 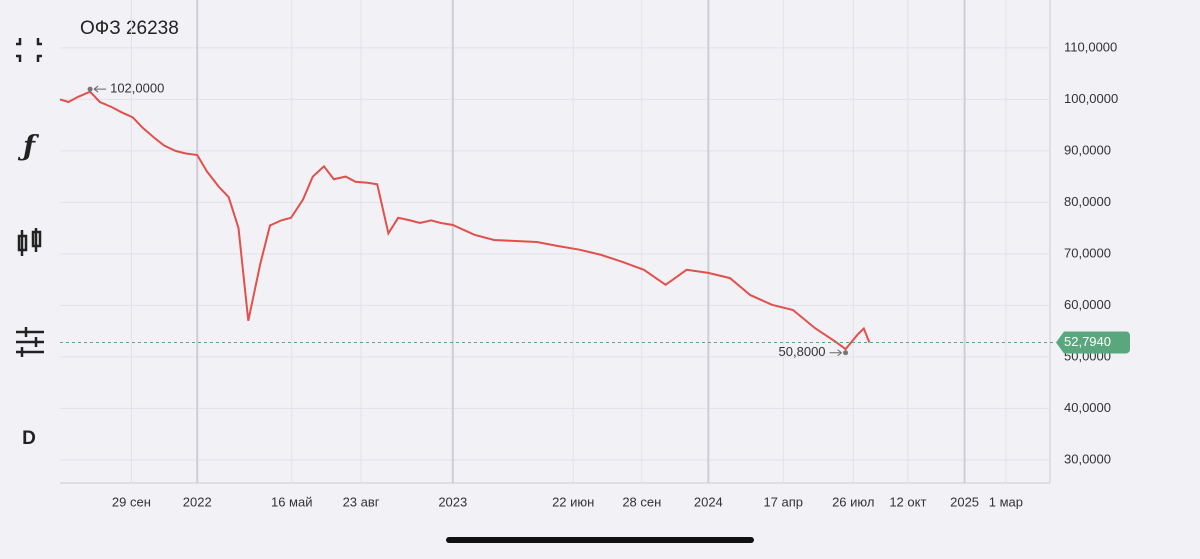 I want to click on y-tick-label: 90,0000, so click(x=1087, y=149).